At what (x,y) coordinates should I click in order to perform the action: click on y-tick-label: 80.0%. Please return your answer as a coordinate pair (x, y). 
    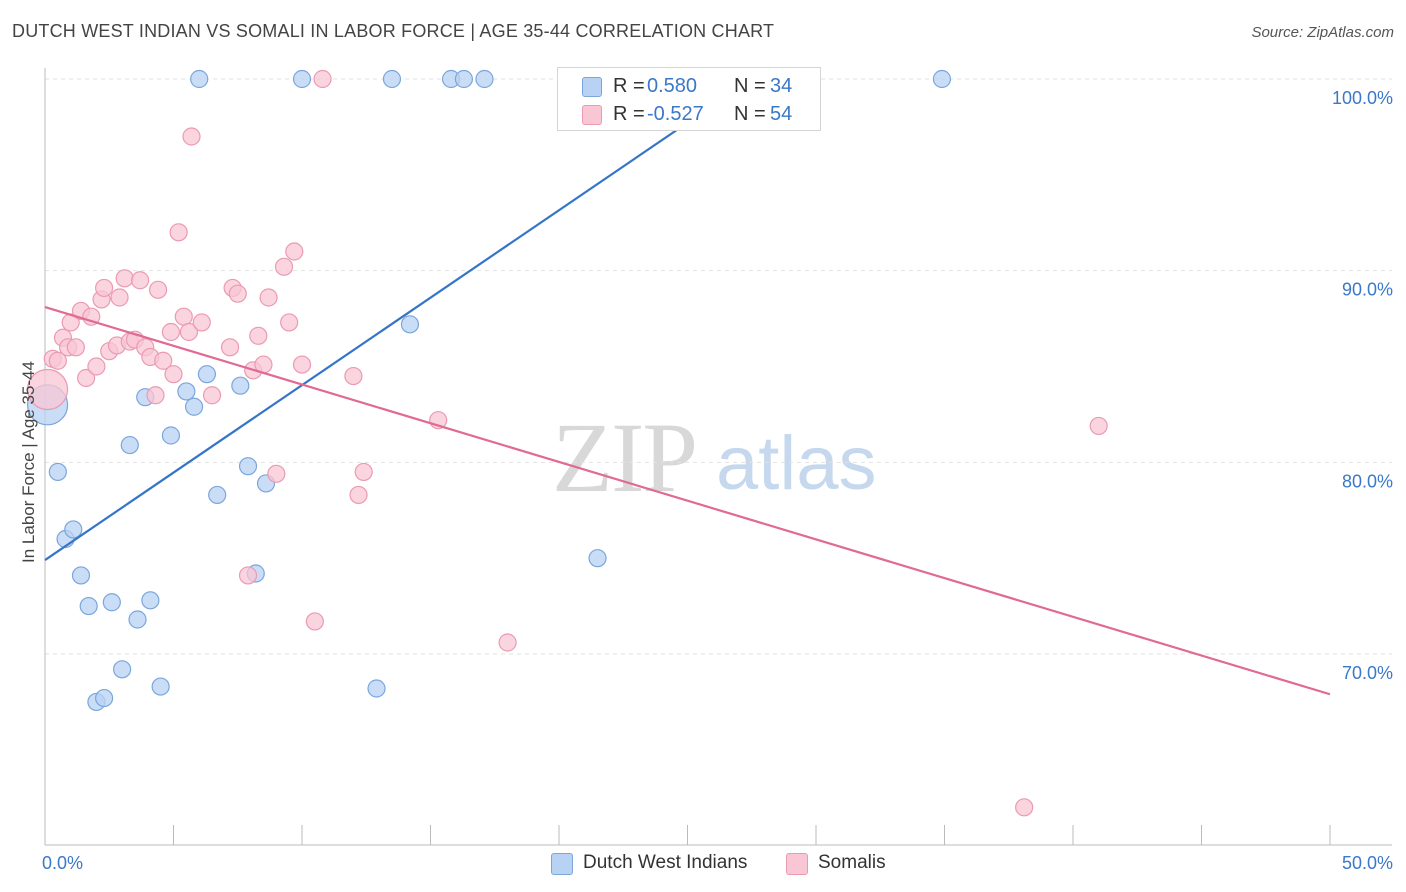
    Looking at the image, I should click on (1367, 481).